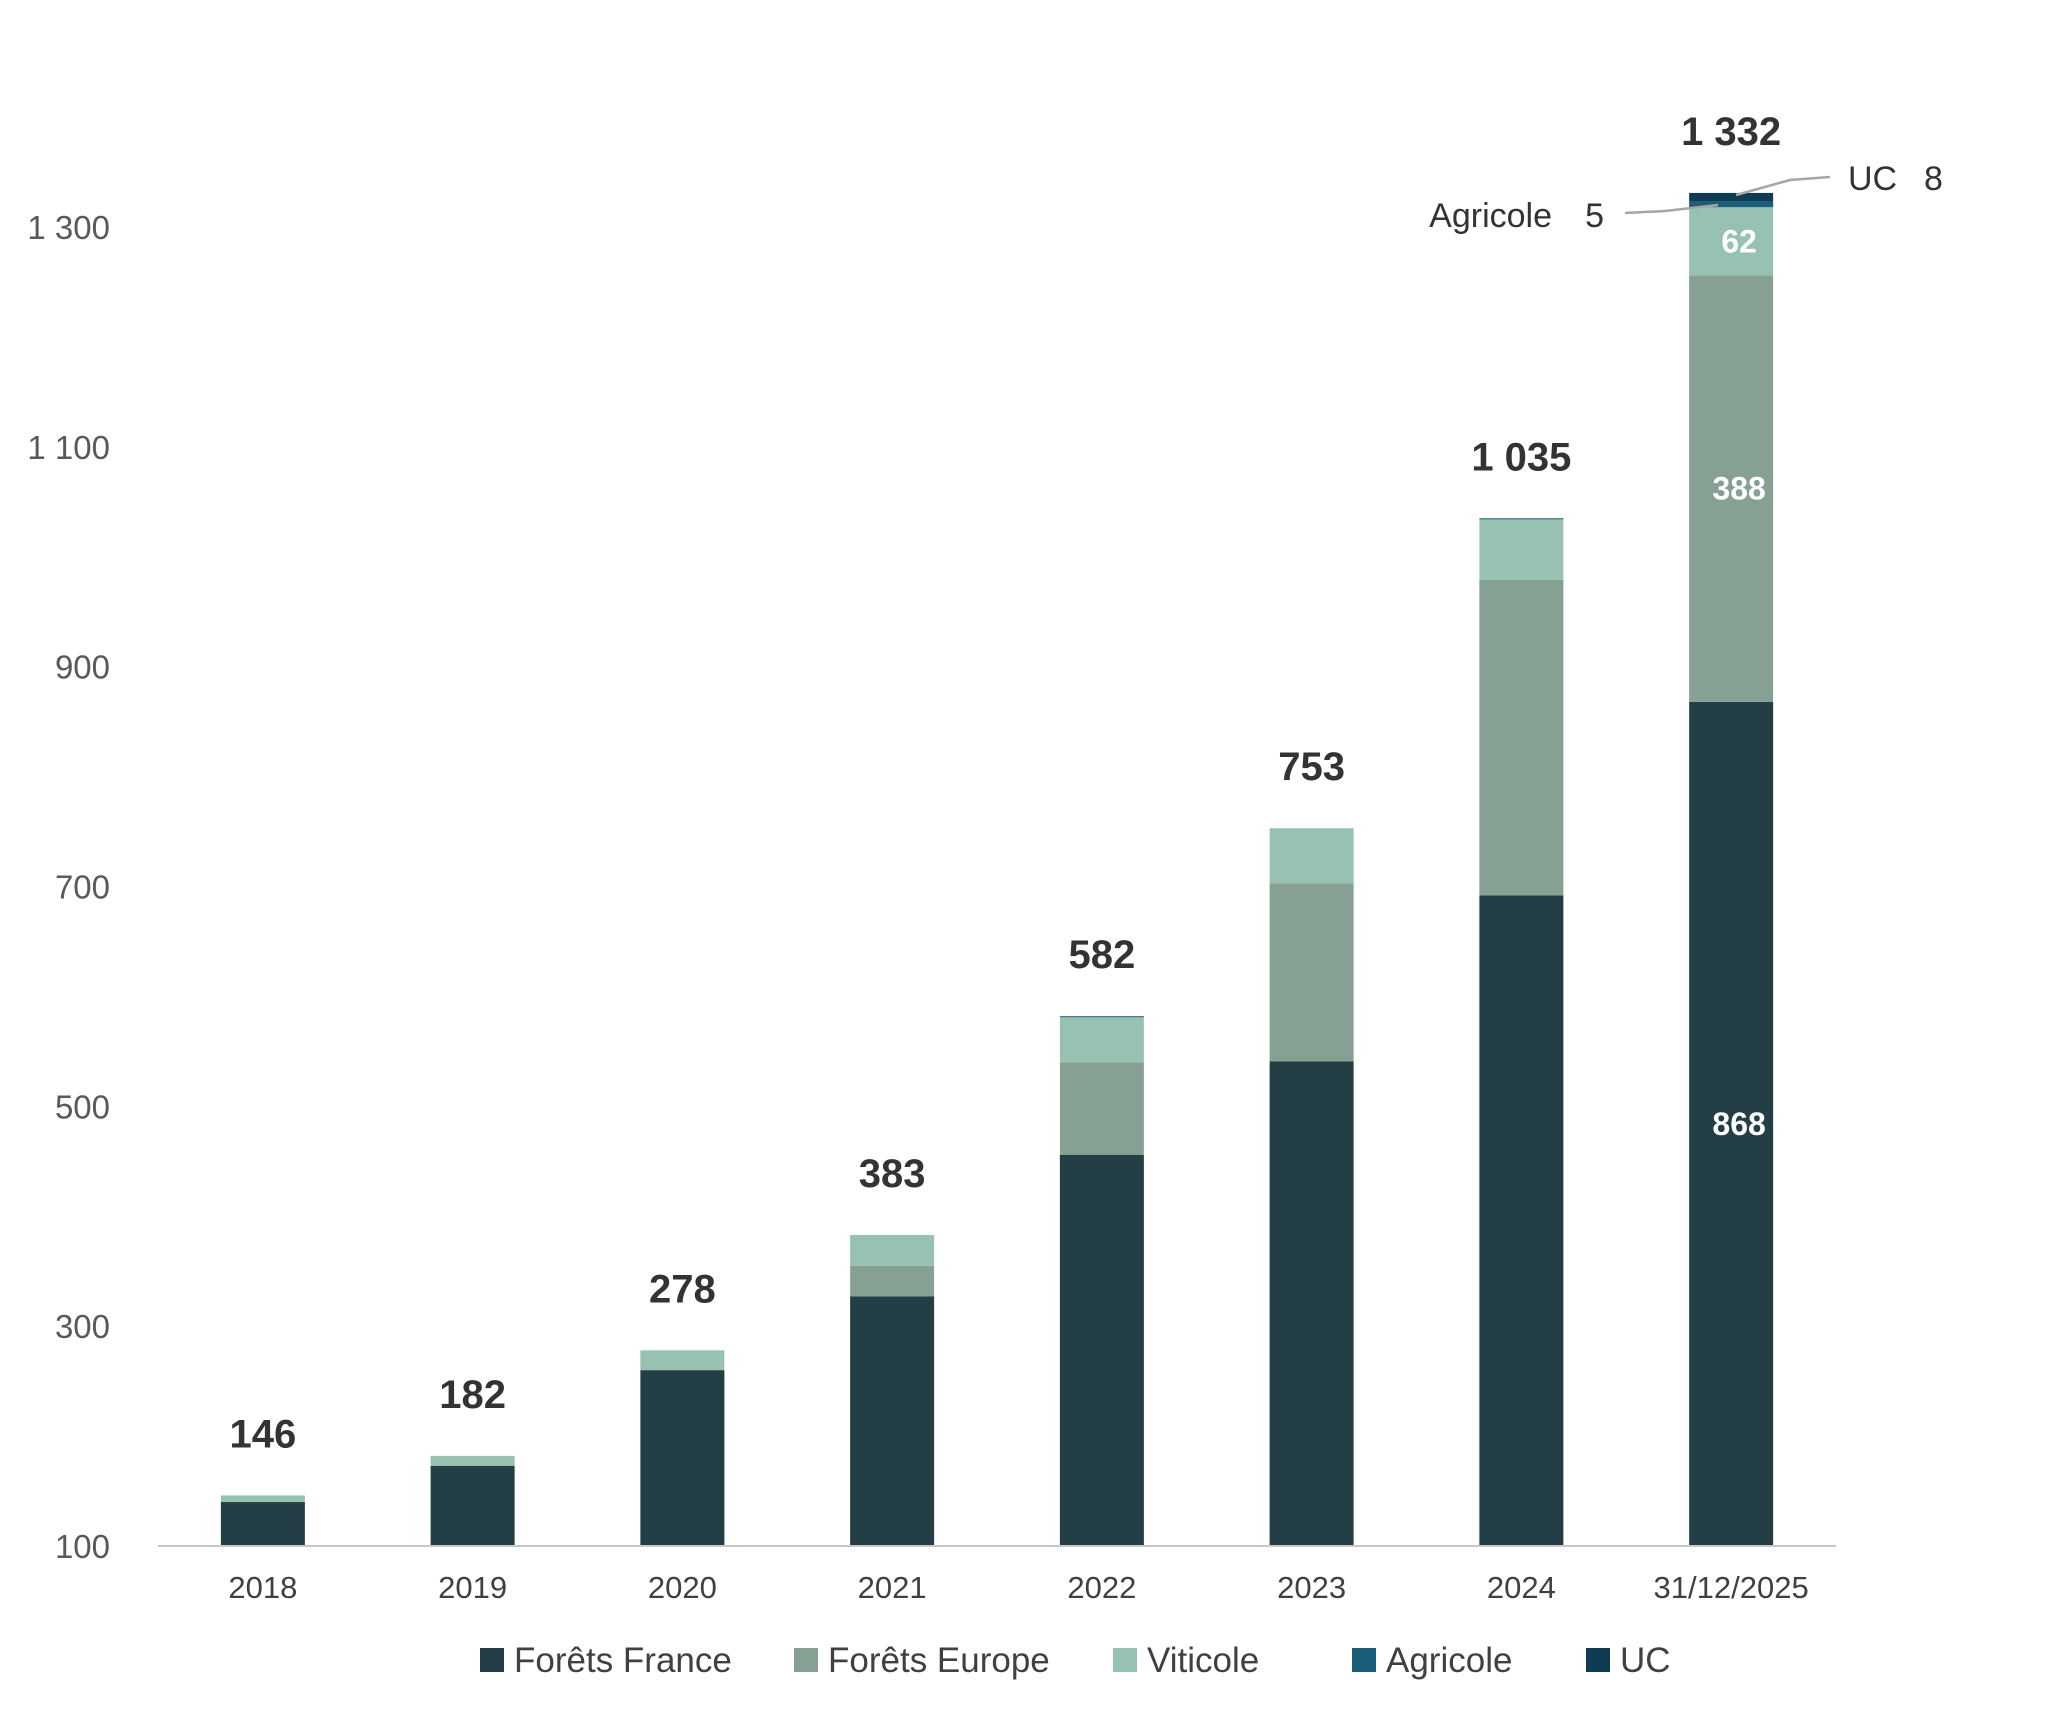 The image size is (2052, 1719). What do you see at coordinates (1490, 216) in the screenshot?
I see `agricole-callout-name: Agricole` at bounding box center [1490, 216].